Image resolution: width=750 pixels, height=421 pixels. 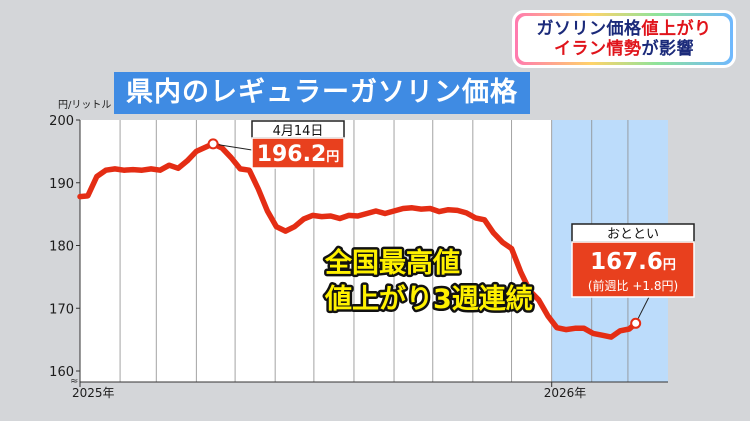 I want to click on latest-value-label: 167.6円, so click(x=633, y=262).